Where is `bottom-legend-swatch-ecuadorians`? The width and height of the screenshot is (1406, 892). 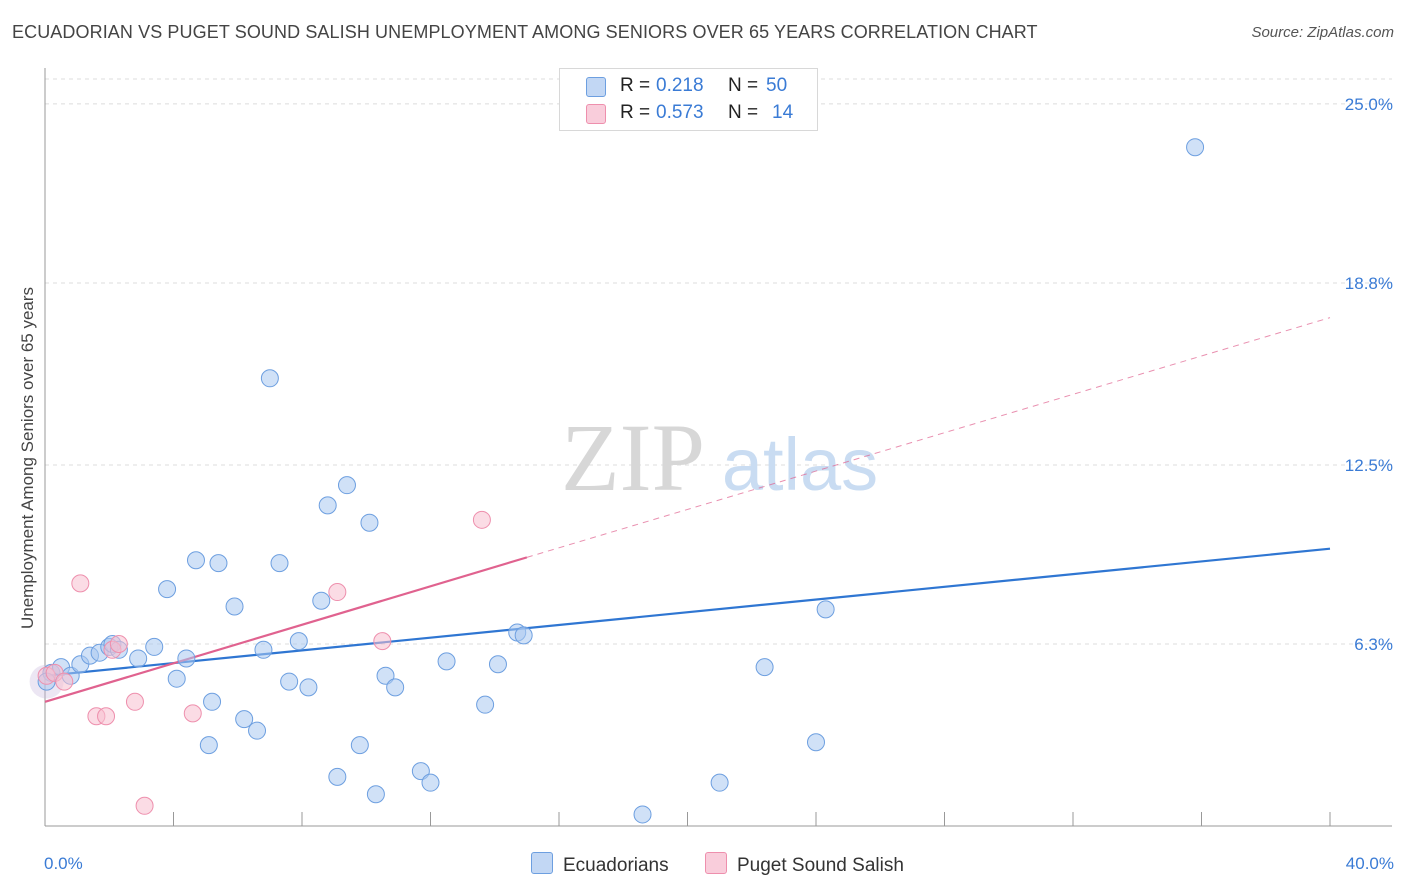
bottom-legend-swatch-ecuadorians is located at coordinates (542, 863).